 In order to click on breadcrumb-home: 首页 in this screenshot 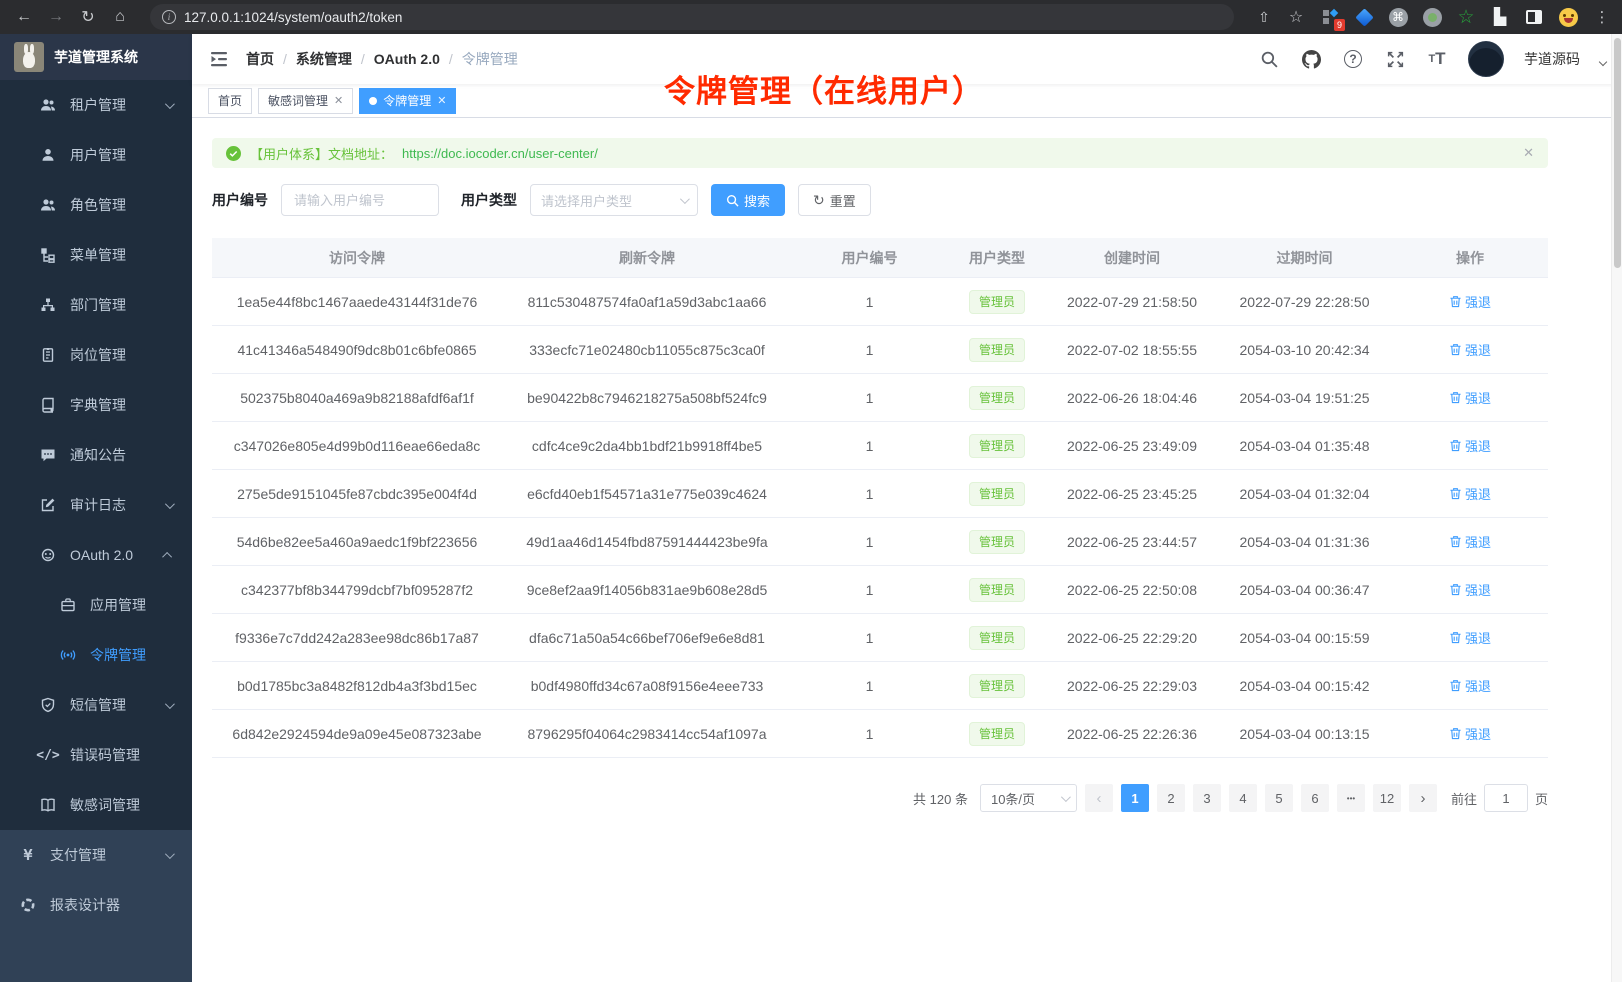, I will do `click(260, 59)`.